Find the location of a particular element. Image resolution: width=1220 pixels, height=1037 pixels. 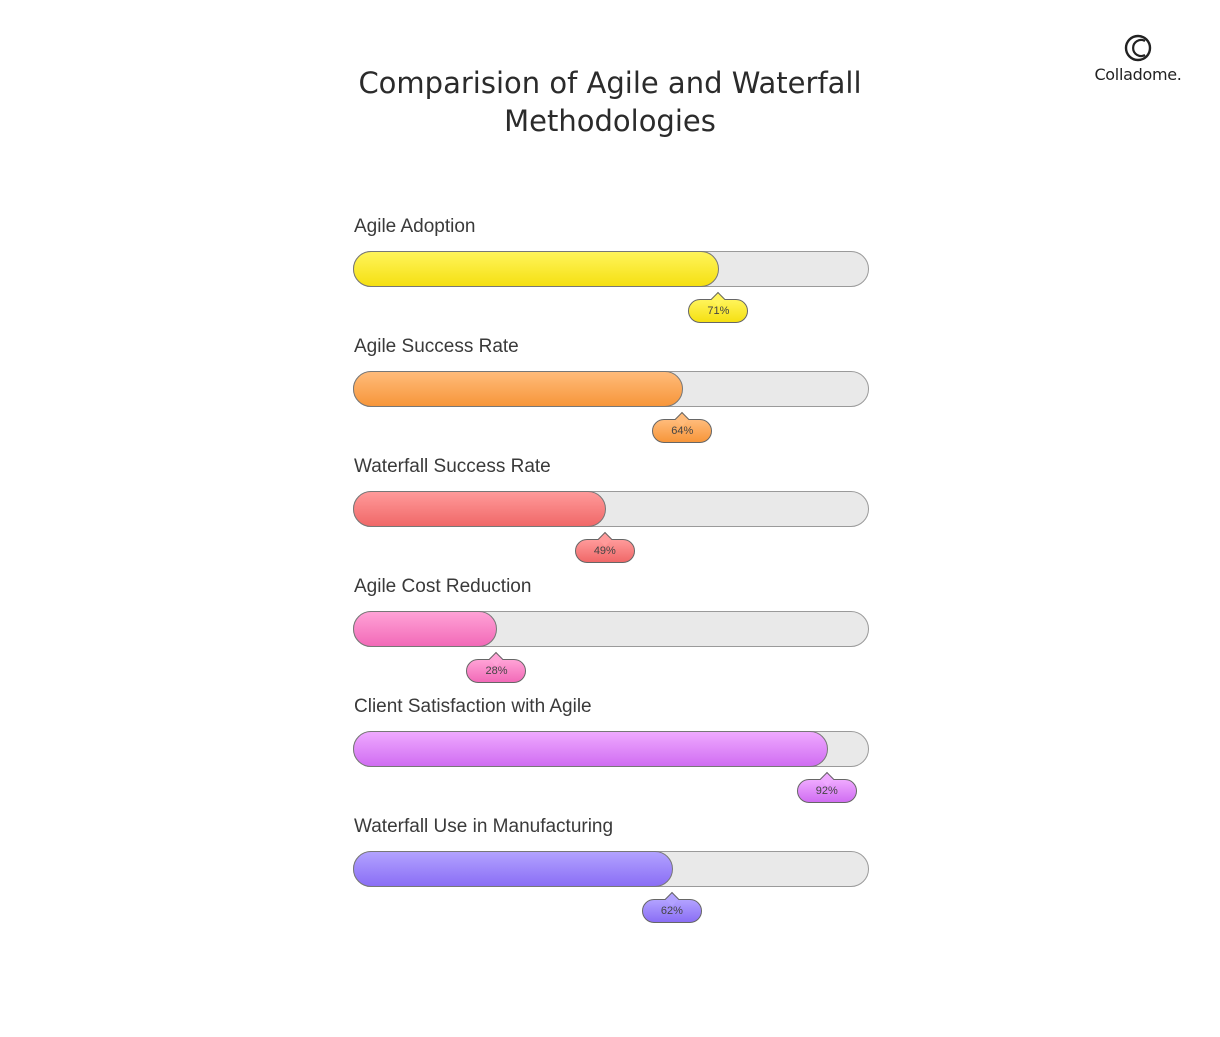

value-label-text: 62% is located at coordinates (671, 911).